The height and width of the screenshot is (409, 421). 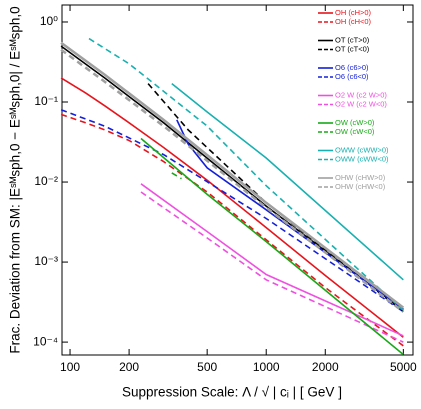 I want to click on x-tick-label: 200, so click(x=129, y=367).